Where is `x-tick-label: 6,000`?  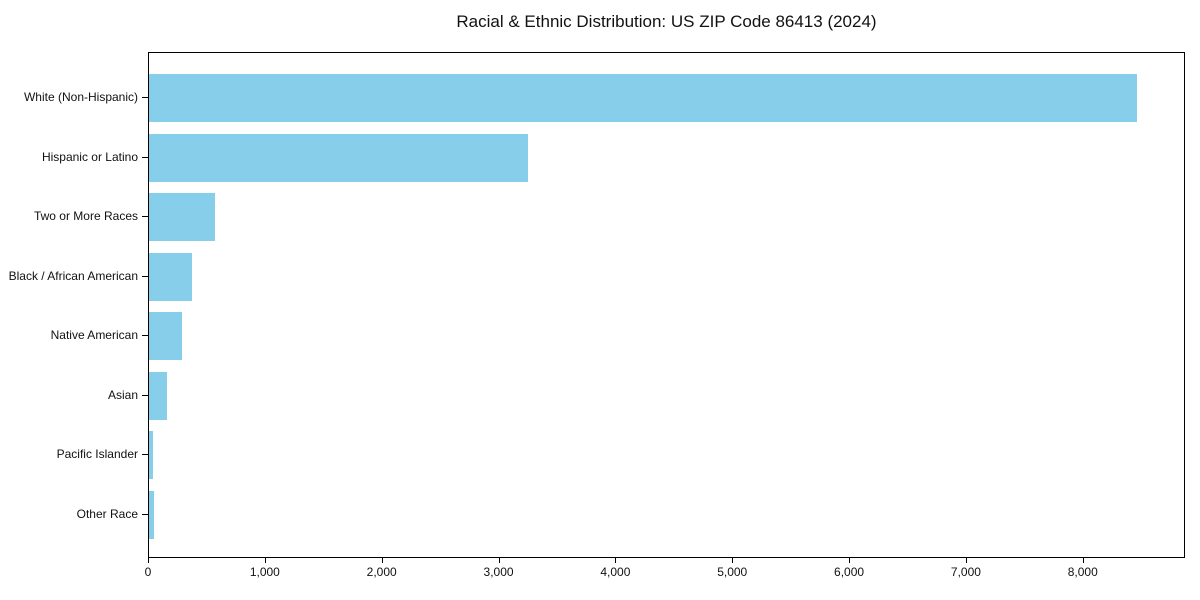
x-tick-label: 6,000 is located at coordinates (849, 572).